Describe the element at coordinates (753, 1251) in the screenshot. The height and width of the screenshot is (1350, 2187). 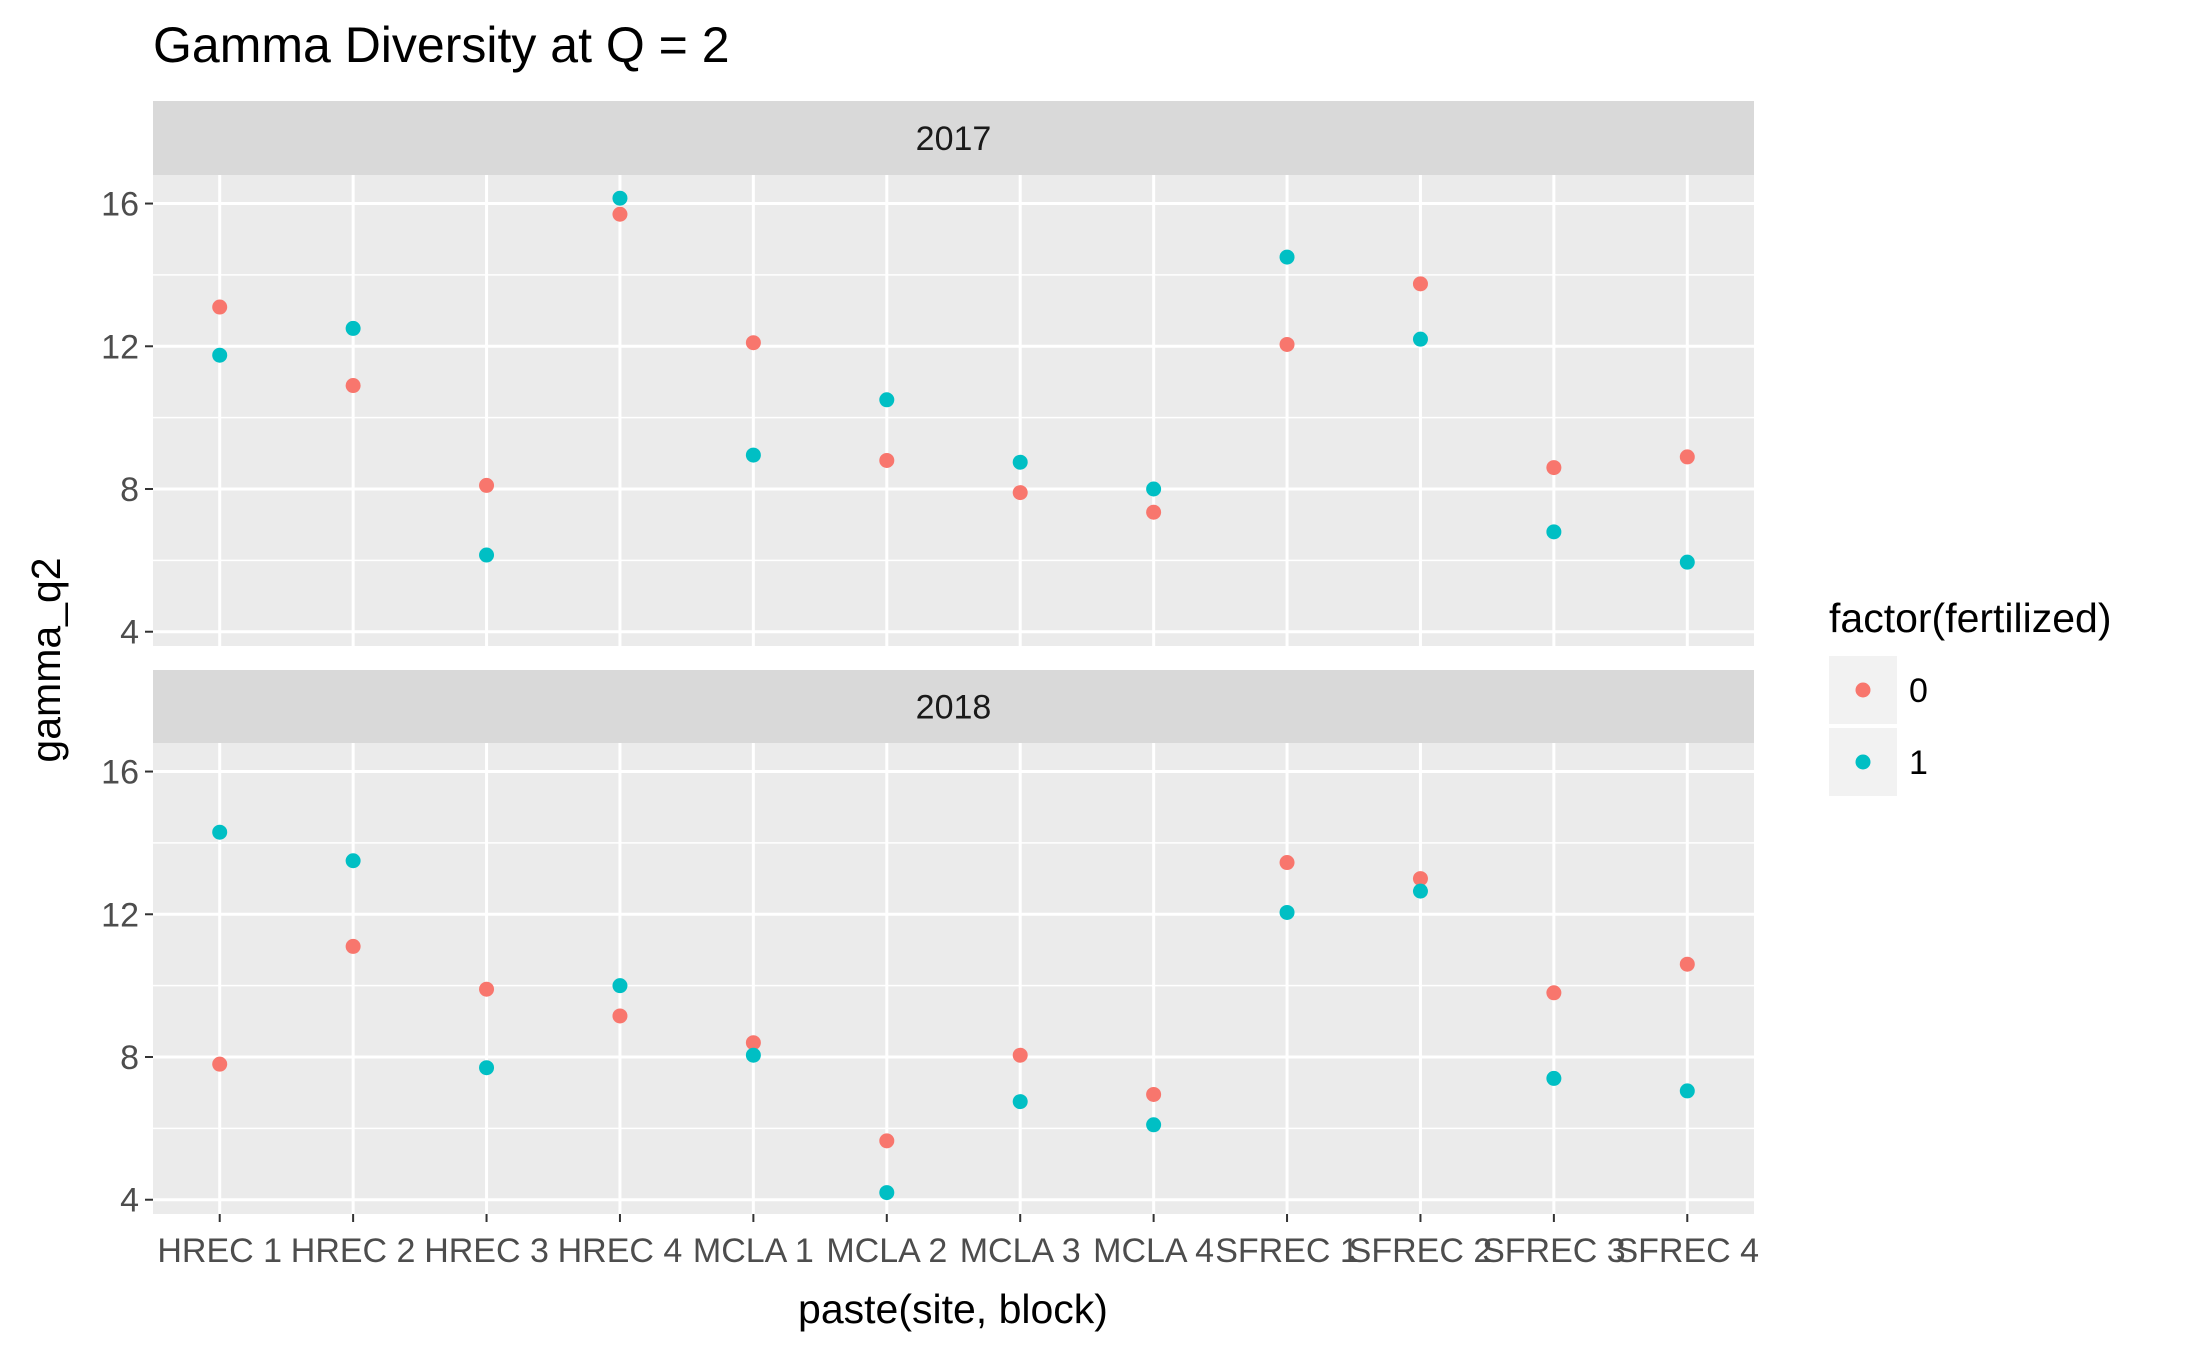
I see `x-tick-label: MCLA 1` at that location.